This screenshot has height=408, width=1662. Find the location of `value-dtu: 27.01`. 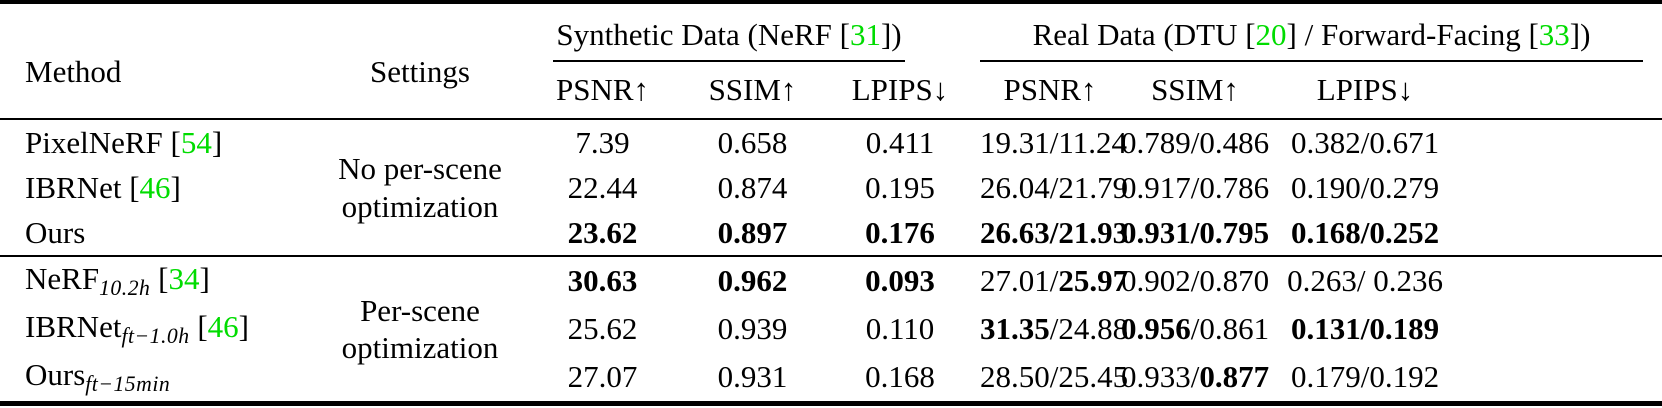

value-dtu: 27.01 is located at coordinates (1015, 281).